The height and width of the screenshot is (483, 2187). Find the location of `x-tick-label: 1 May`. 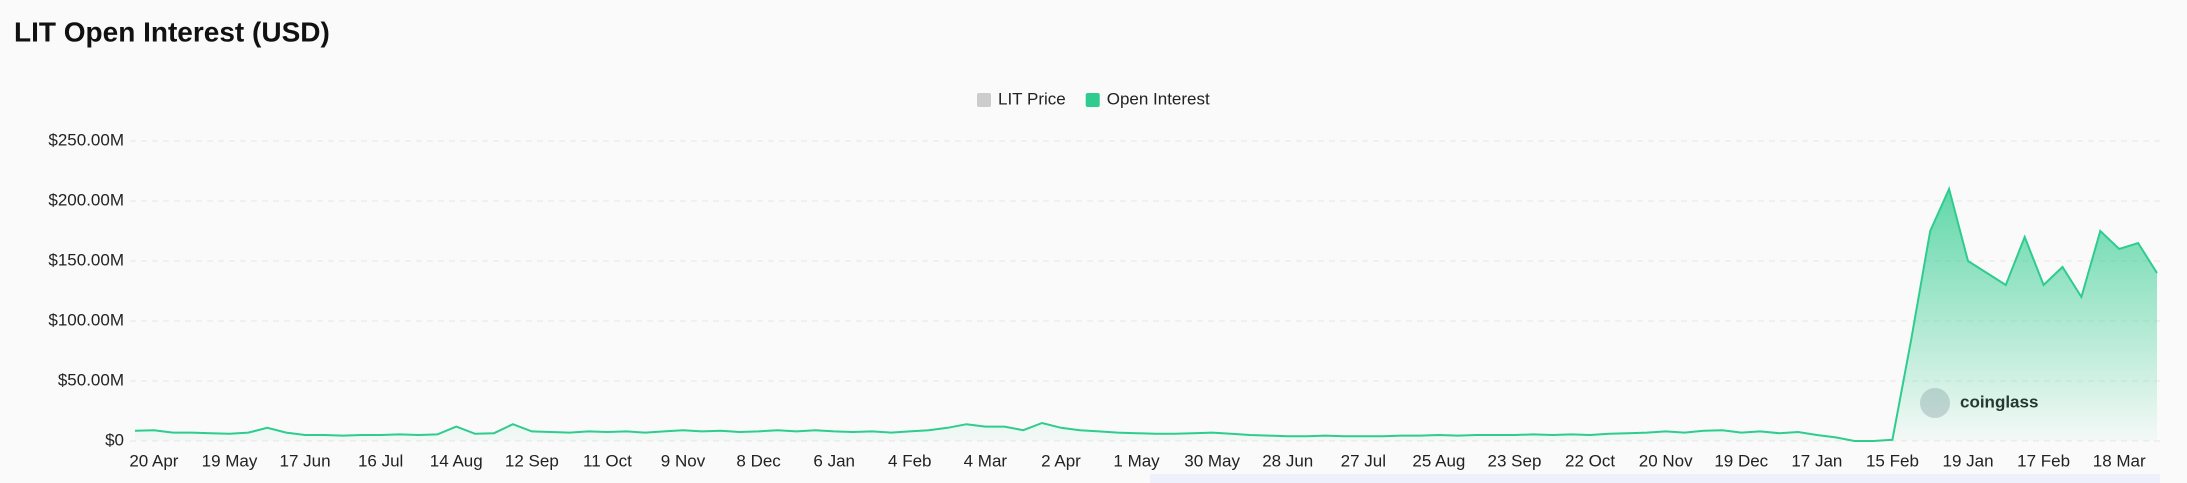

x-tick-label: 1 May is located at coordinates (1136, 460).